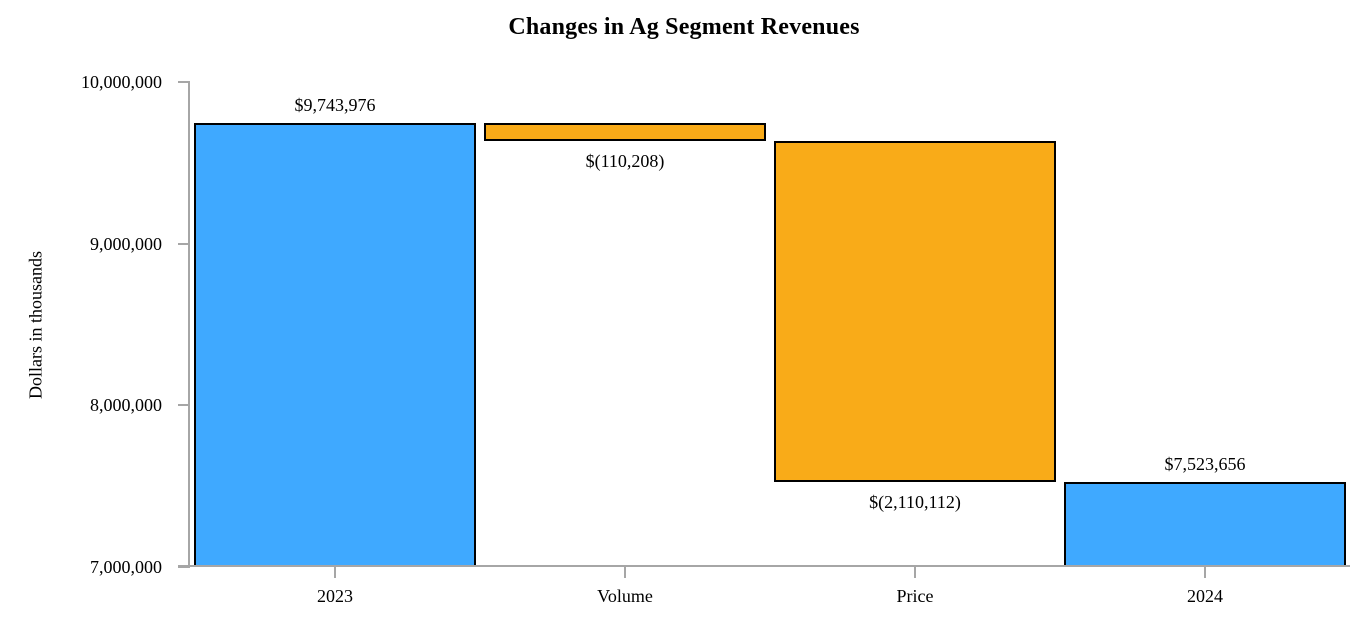 Image resolution: width=1368 pixels, height=626 pixels. I want to click on x-axis-tick-label-2024: 2024, so click(1205, 596).